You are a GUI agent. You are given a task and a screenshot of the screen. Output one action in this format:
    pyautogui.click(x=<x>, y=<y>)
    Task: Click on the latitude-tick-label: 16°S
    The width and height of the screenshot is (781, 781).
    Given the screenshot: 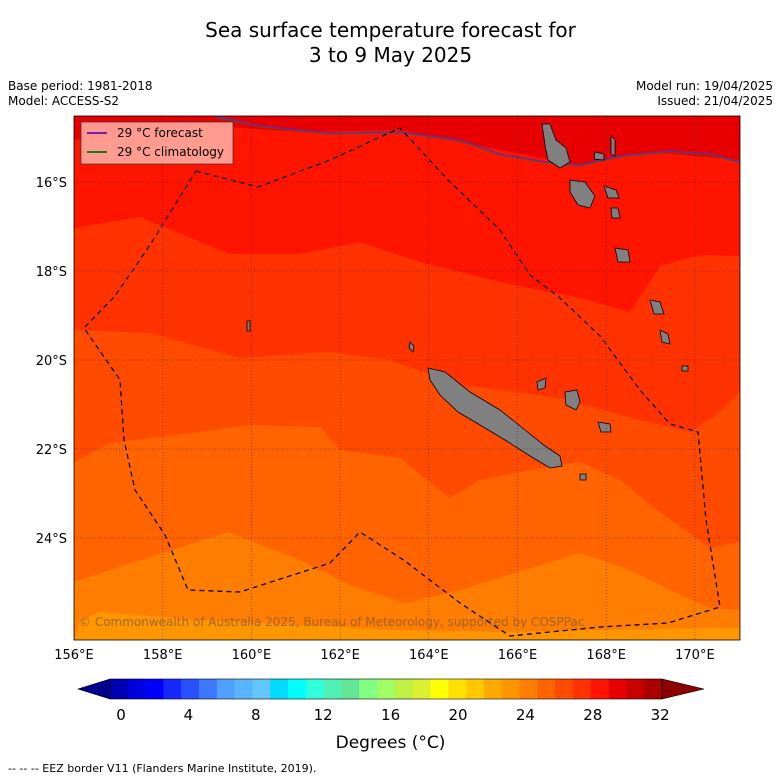 What is the action you would take?
    pyautogui.click(x=51, y=183)
    